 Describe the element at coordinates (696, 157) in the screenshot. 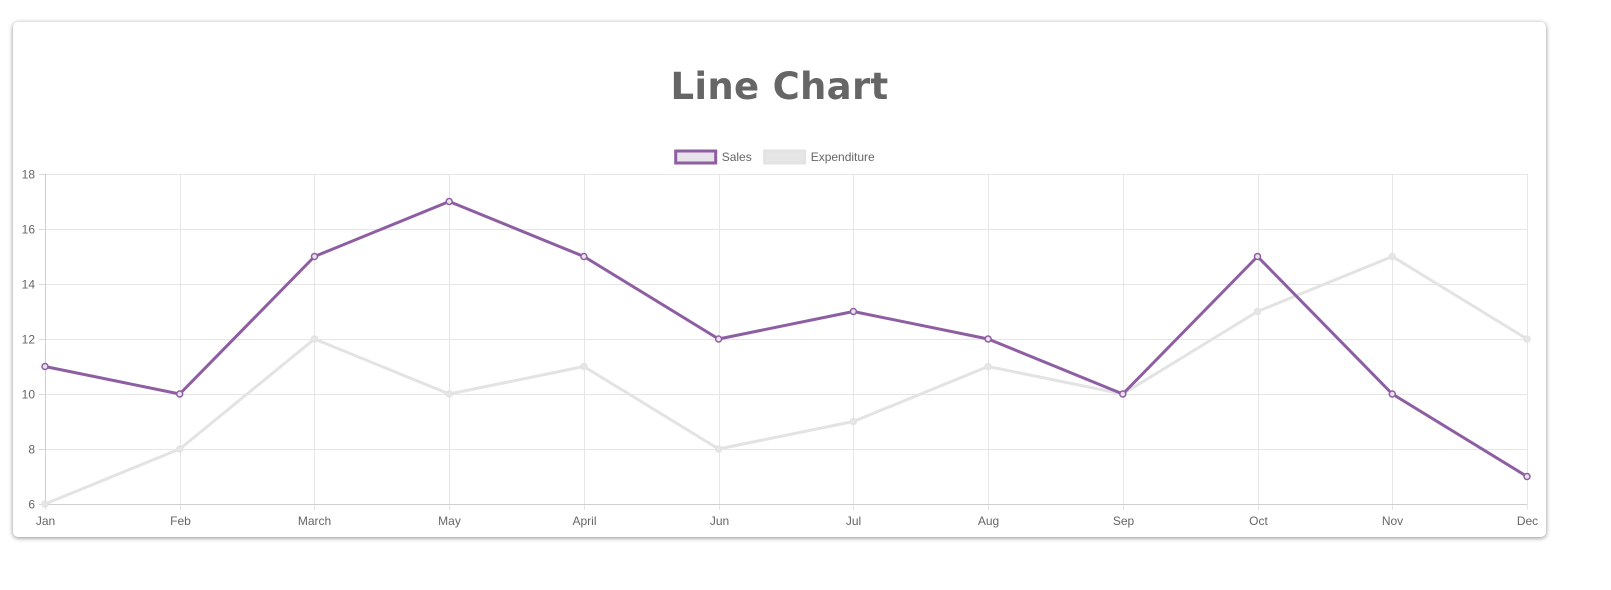

I see `legend-swatch-sales` at that location.